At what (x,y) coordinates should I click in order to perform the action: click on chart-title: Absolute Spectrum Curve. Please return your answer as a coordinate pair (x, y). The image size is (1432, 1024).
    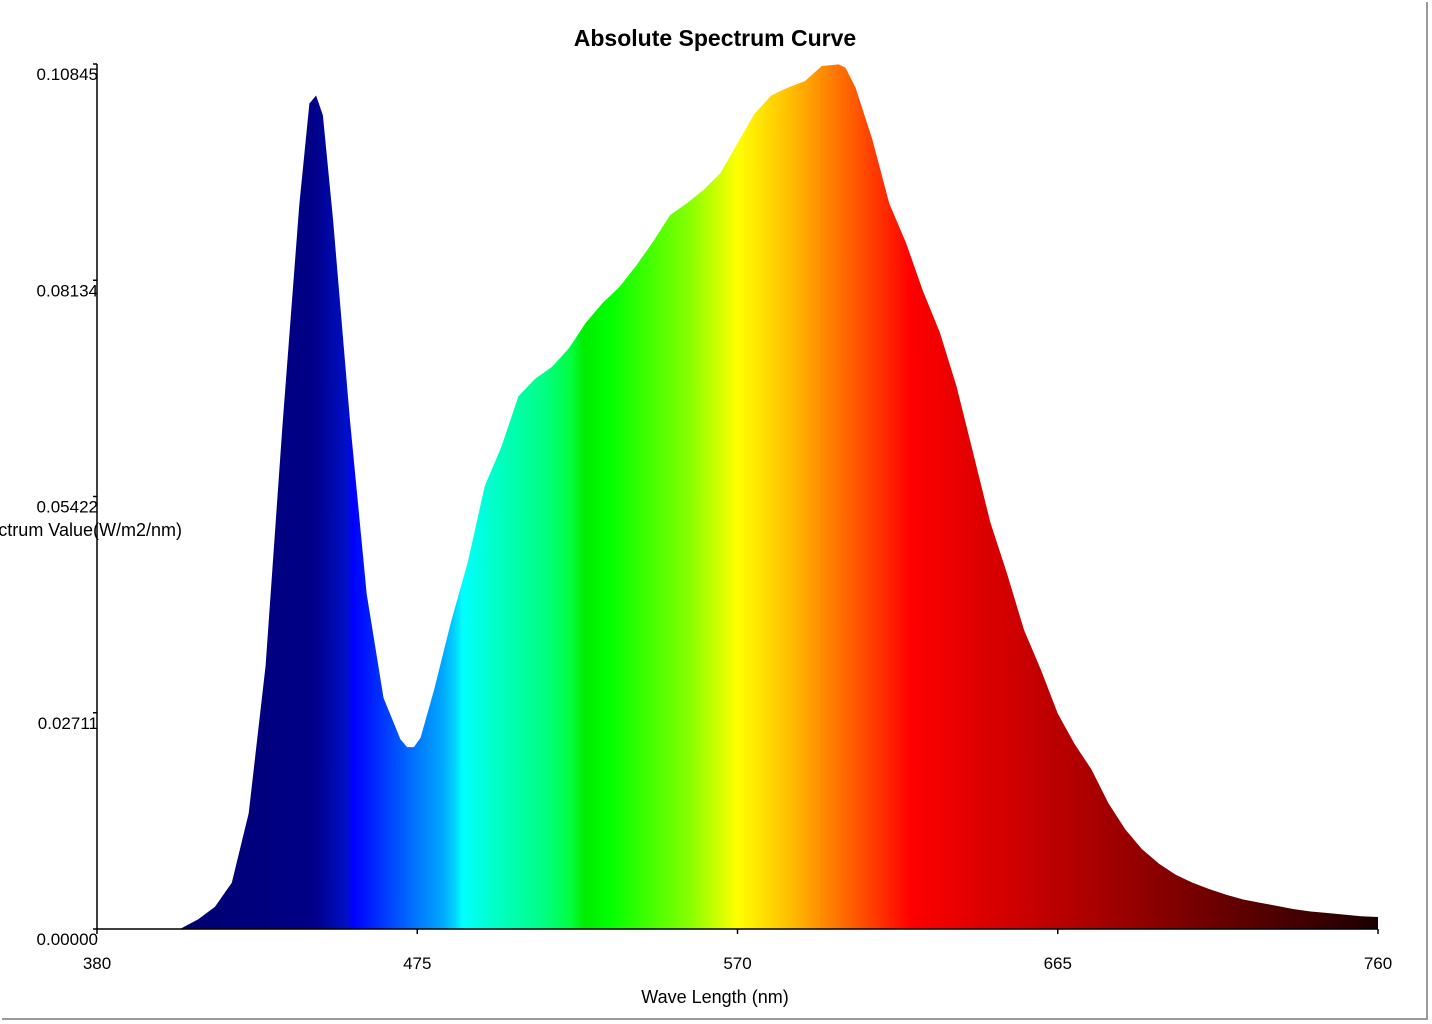
    Looking at the image, I should click on (715, 38).